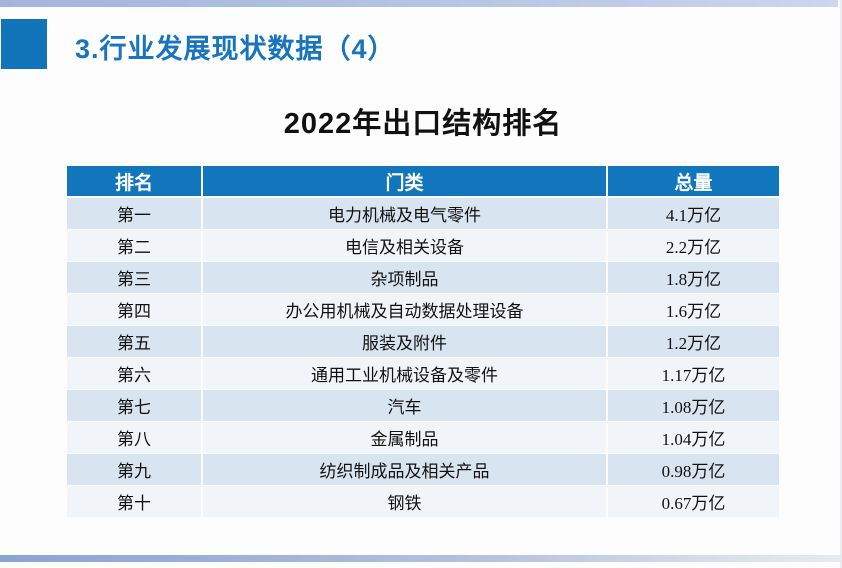 This screenshot has width=842, height=568. What do you see at coordinates (419, 3) in the screenshot?
I see `top-decoration-bar` at bounding box center [419, 3].